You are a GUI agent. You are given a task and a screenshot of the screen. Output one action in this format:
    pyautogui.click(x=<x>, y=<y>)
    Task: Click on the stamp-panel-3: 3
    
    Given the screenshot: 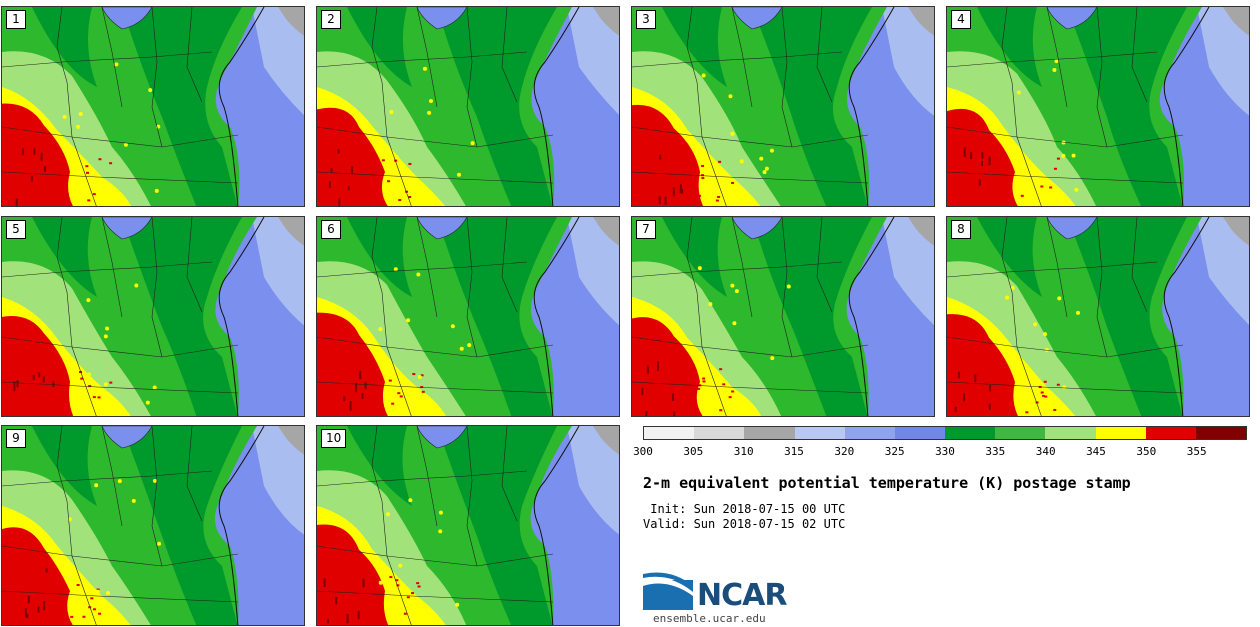 What is the action you would take?
    pyautogui.click(x=783, y=106)
    